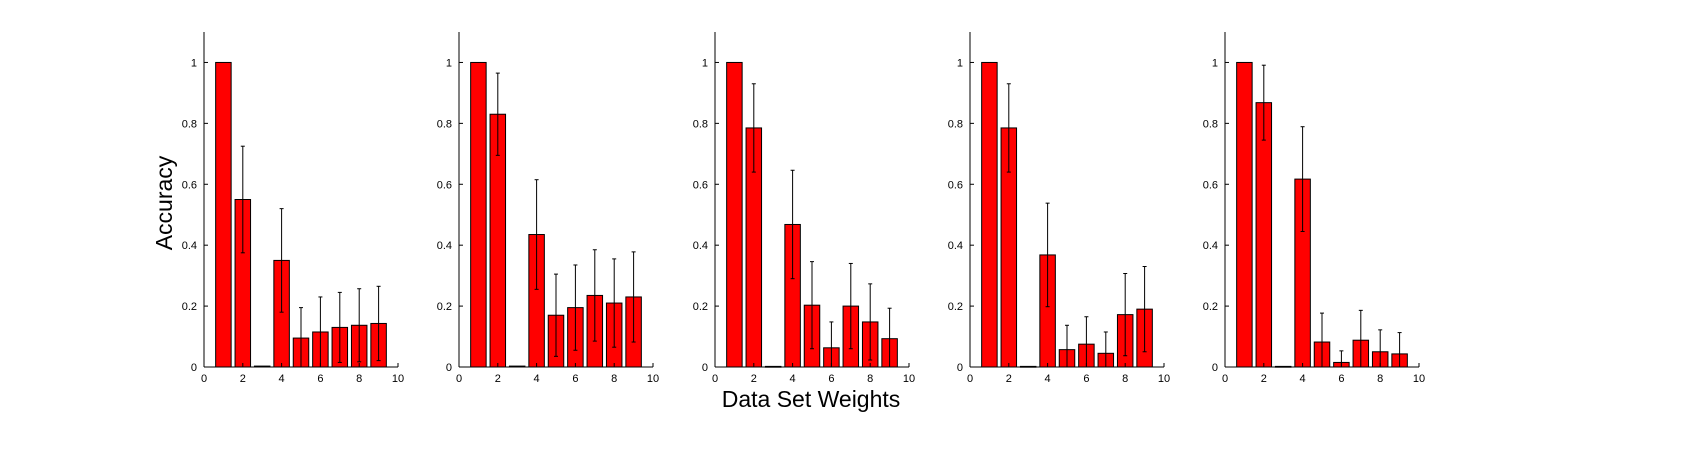 Image resolution: width=1700 pixels, height=450 pixels. Describe the element at coordinates (804, 208) in the screenshot. I see `subplot-3: 00.20.40.60.810 2 4 6 8 10` at that location.